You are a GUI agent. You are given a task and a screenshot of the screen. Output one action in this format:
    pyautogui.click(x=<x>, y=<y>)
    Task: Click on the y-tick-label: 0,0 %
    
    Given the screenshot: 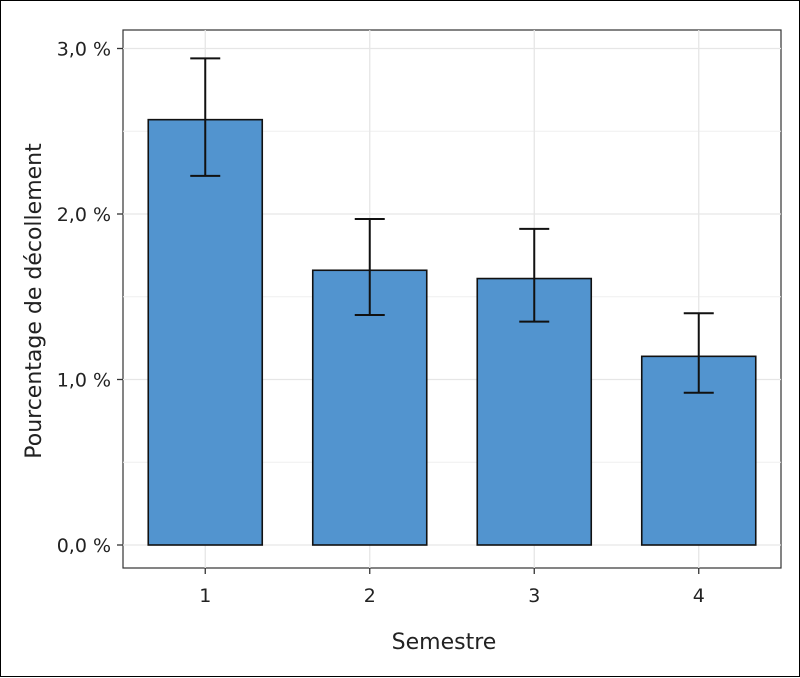 What is the action you would take?
    pyautogui.click(x=84, y=546)
    